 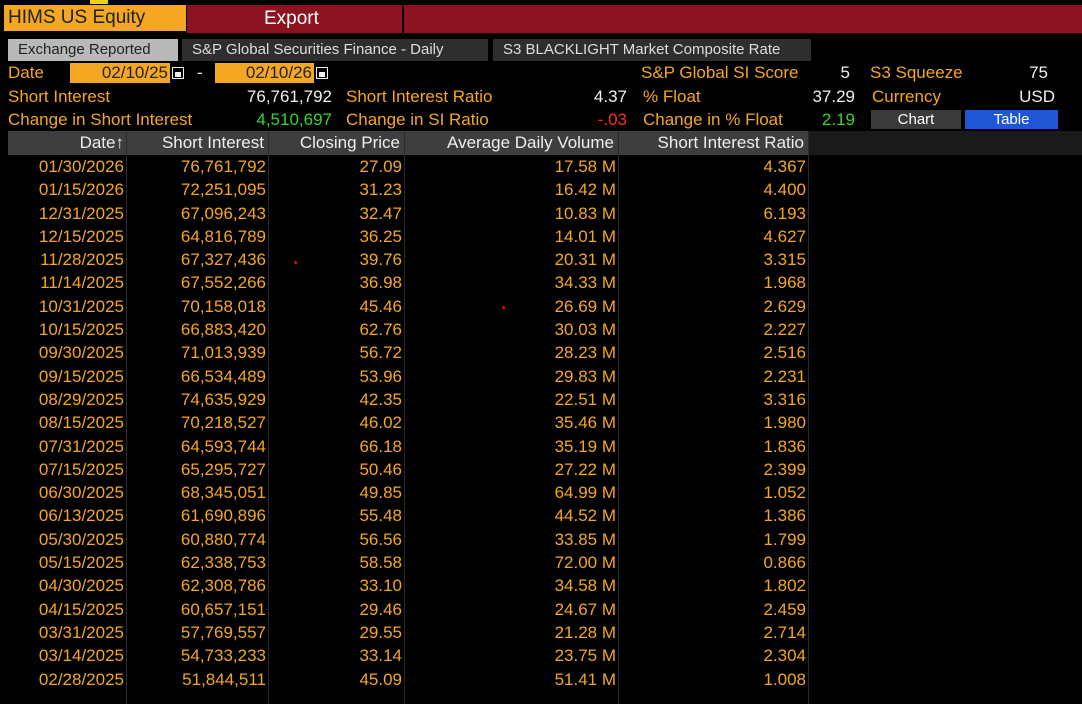 I want to click on cell-date: 06/13/2025, so click(x=81, y=516).